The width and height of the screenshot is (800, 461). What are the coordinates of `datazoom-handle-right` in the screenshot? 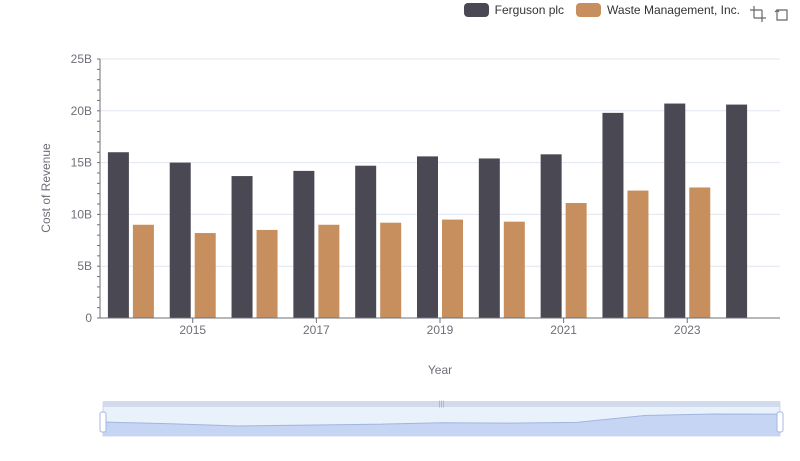 It's located at (780, 422).